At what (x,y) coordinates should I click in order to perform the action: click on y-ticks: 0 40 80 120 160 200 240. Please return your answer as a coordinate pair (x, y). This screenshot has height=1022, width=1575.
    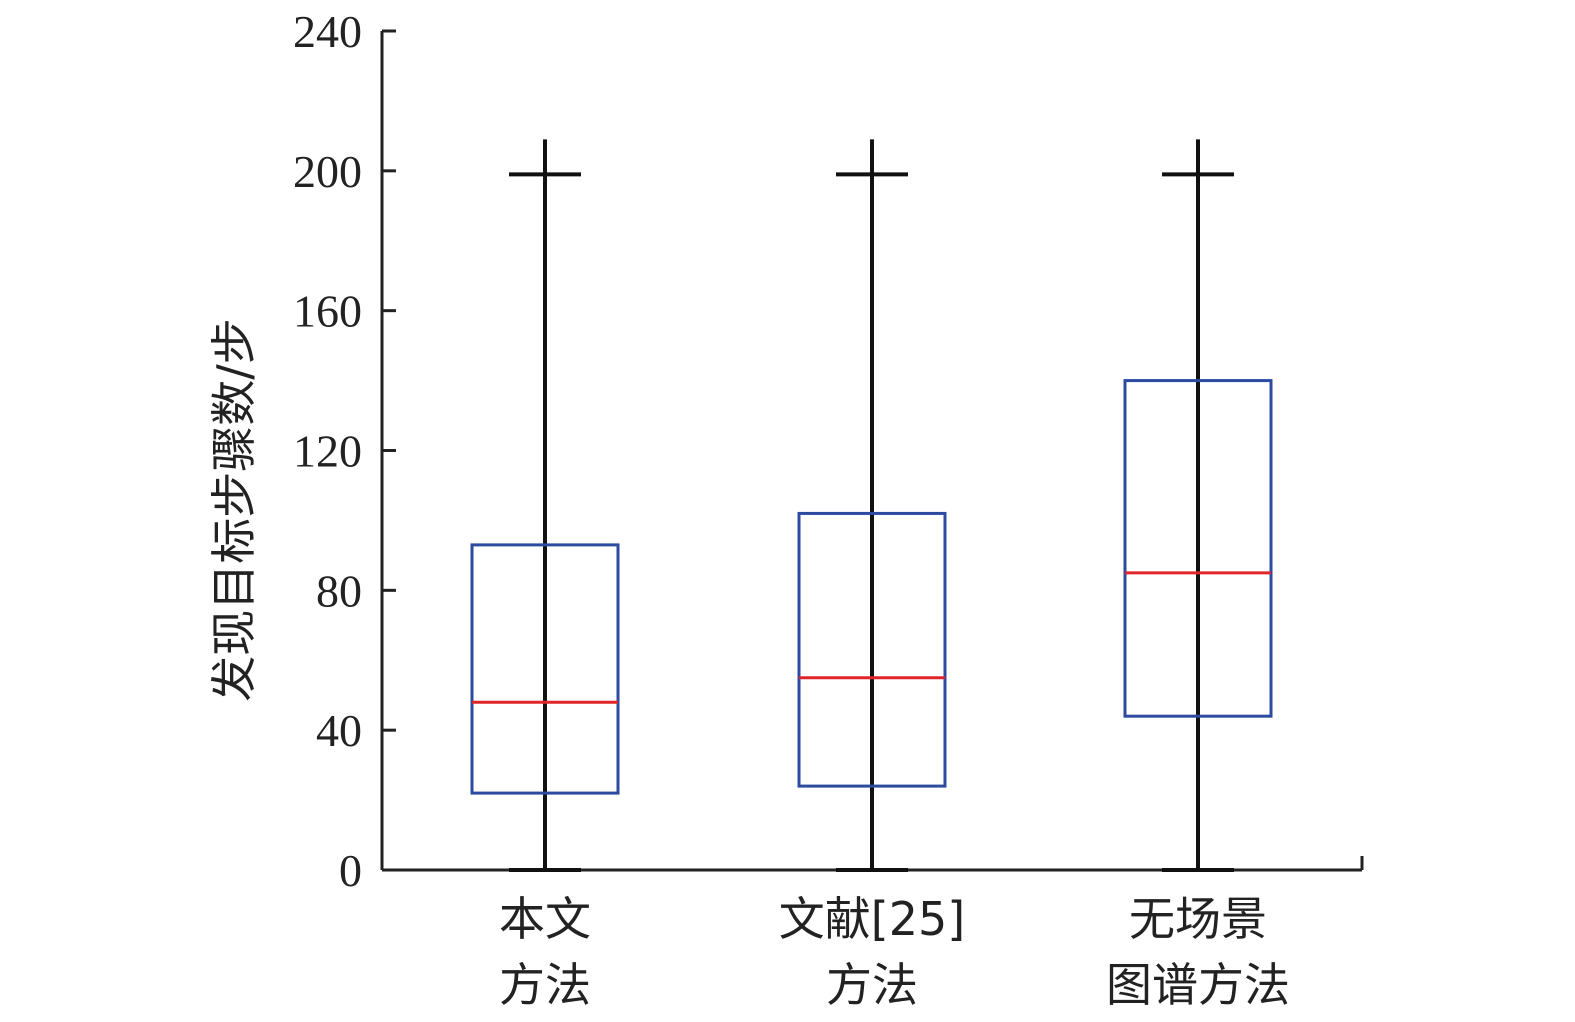
    Looking at the image, I should click on (344, 451).